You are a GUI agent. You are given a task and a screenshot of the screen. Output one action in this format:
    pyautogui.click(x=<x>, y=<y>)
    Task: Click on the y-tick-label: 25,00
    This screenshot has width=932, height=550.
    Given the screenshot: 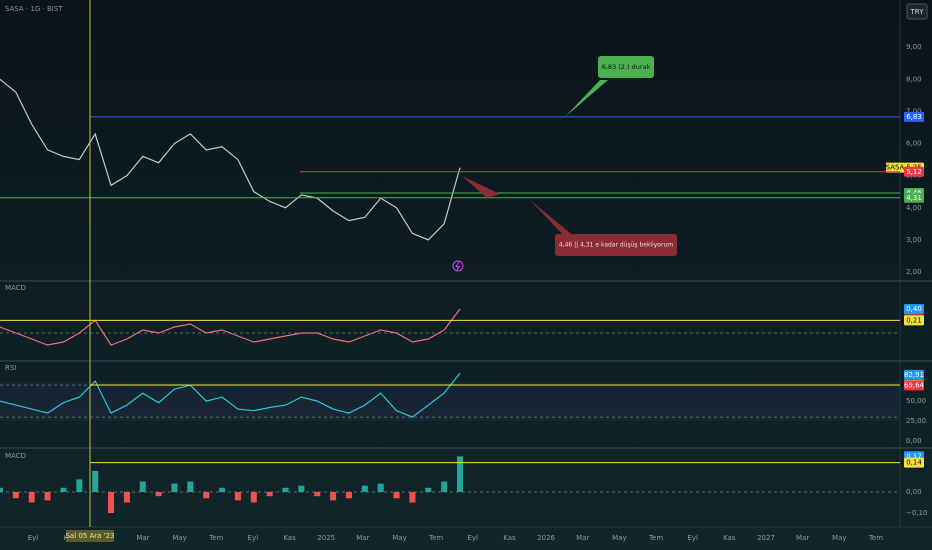 What is the action you would take?
    pyautogui.click(x=916, y=421)
    